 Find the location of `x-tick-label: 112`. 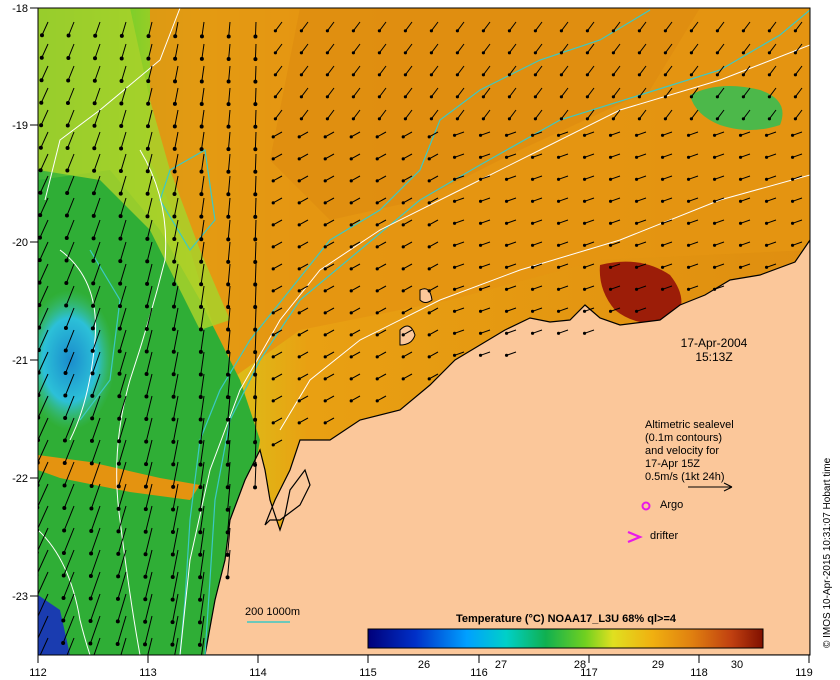

x-tick-label: 112 is located at coordinates (38, 673).